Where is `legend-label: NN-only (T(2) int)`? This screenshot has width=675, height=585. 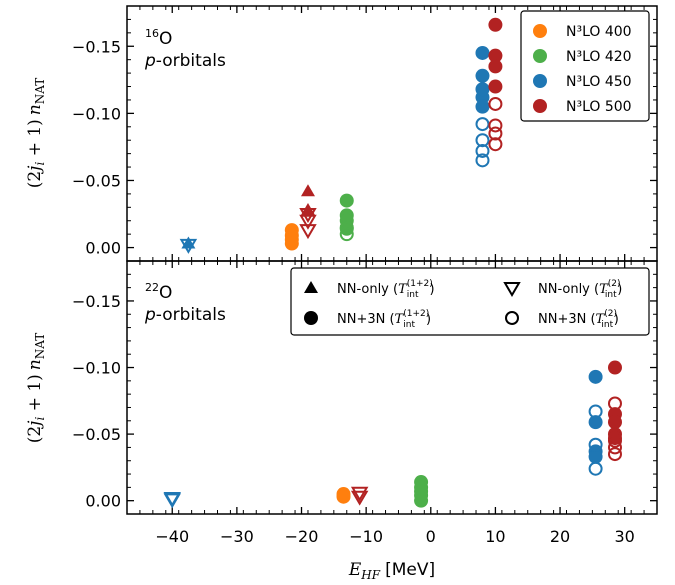
legend-label: NN-only (T(2) int) is located at coordinates (580, 289).